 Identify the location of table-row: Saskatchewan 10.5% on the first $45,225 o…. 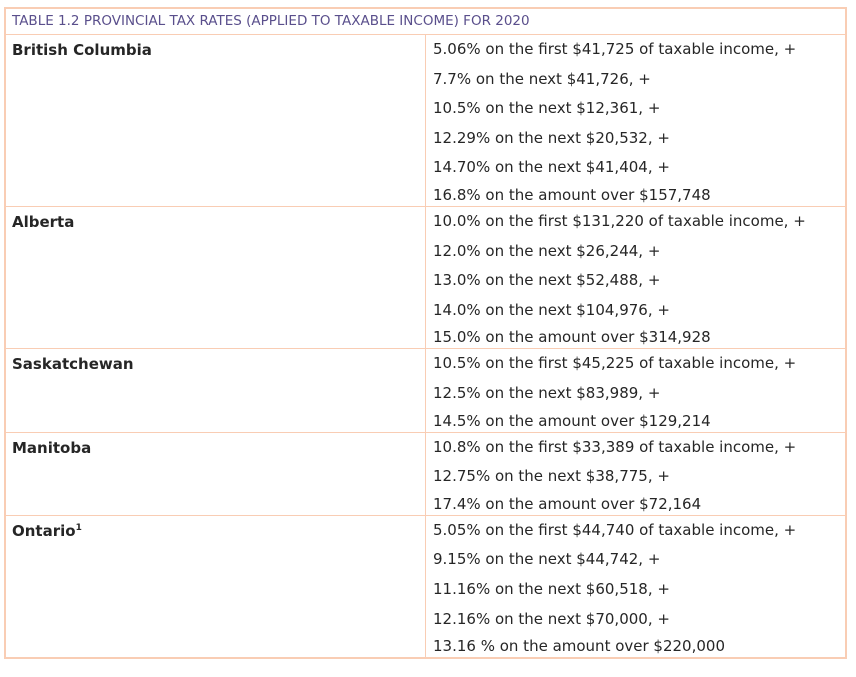
(425, 391).